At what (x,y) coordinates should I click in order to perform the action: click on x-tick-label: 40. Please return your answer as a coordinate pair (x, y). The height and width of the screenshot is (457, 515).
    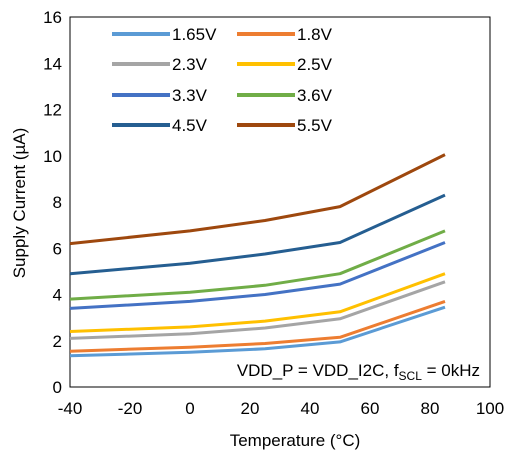
    Looking at the image, I should click on (310, 408).